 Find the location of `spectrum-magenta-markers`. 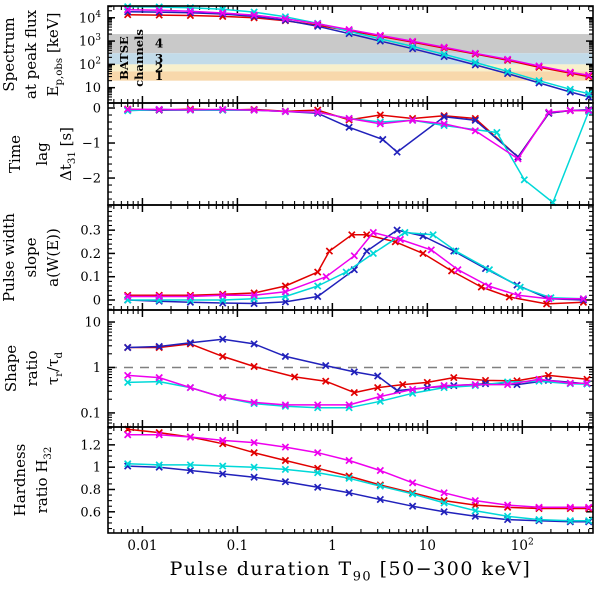

spectrum-magenta-markers is located at coordinates (358, 43).